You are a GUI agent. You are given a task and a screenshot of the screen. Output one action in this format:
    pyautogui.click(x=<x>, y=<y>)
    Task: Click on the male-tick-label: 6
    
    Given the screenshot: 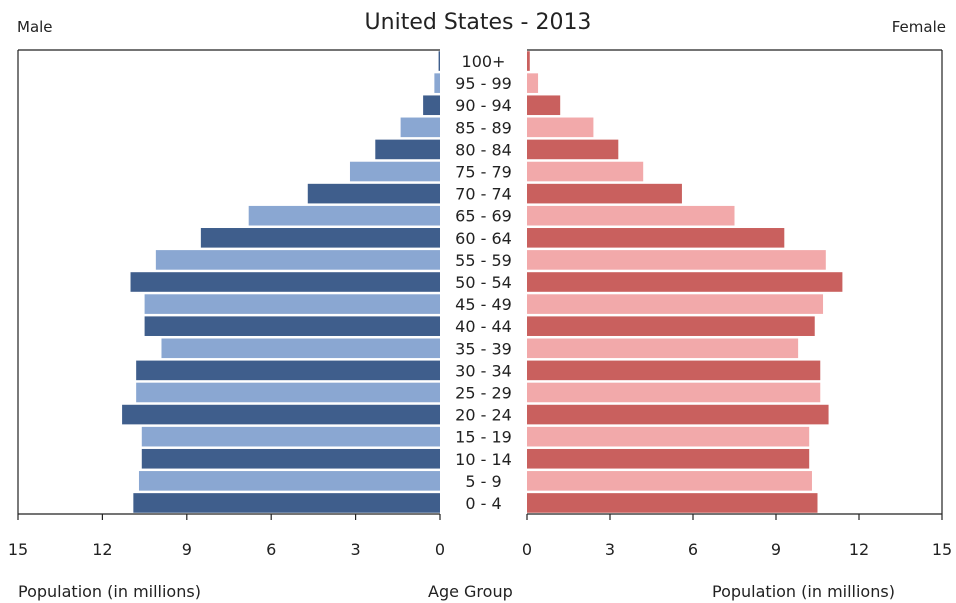 What is the action you would take?
    pyautogui.click(x=271, y=549)
    